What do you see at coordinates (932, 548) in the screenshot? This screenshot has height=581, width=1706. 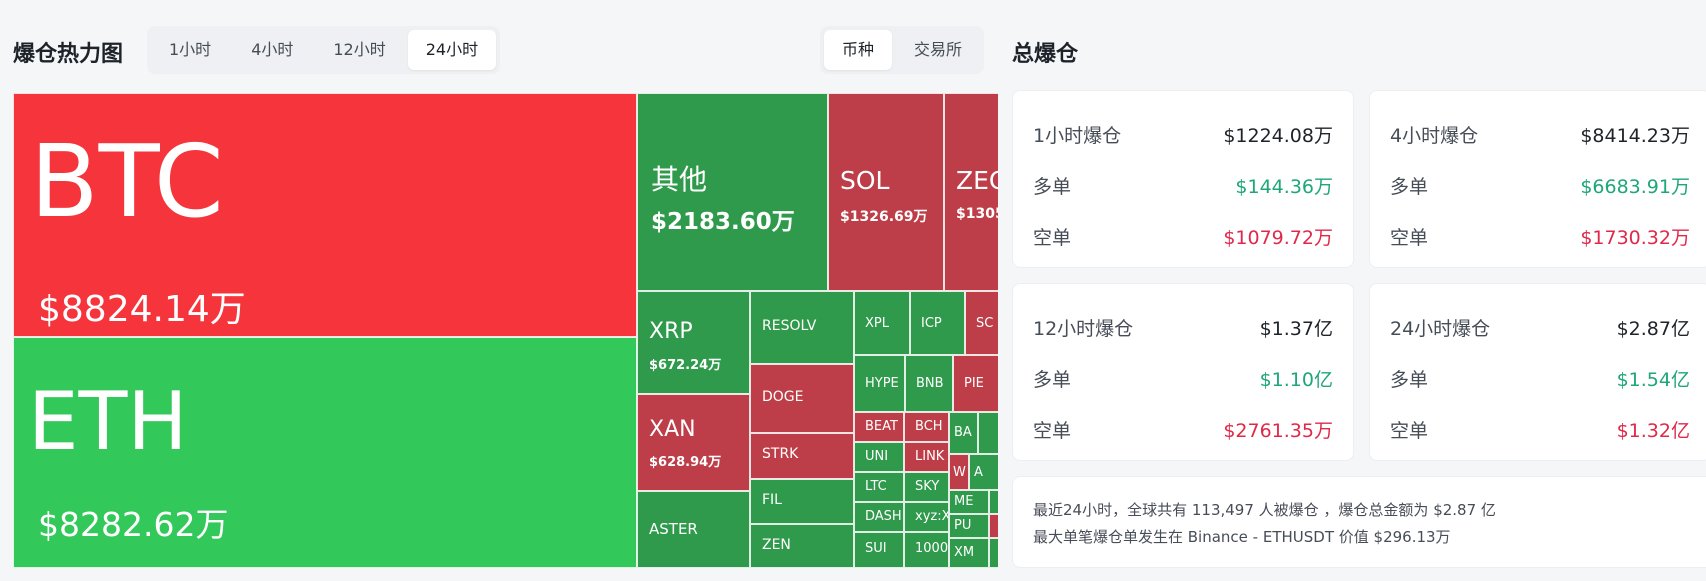 I see `tile-1000-symbol: 1000` at bounding box center [932, 548].